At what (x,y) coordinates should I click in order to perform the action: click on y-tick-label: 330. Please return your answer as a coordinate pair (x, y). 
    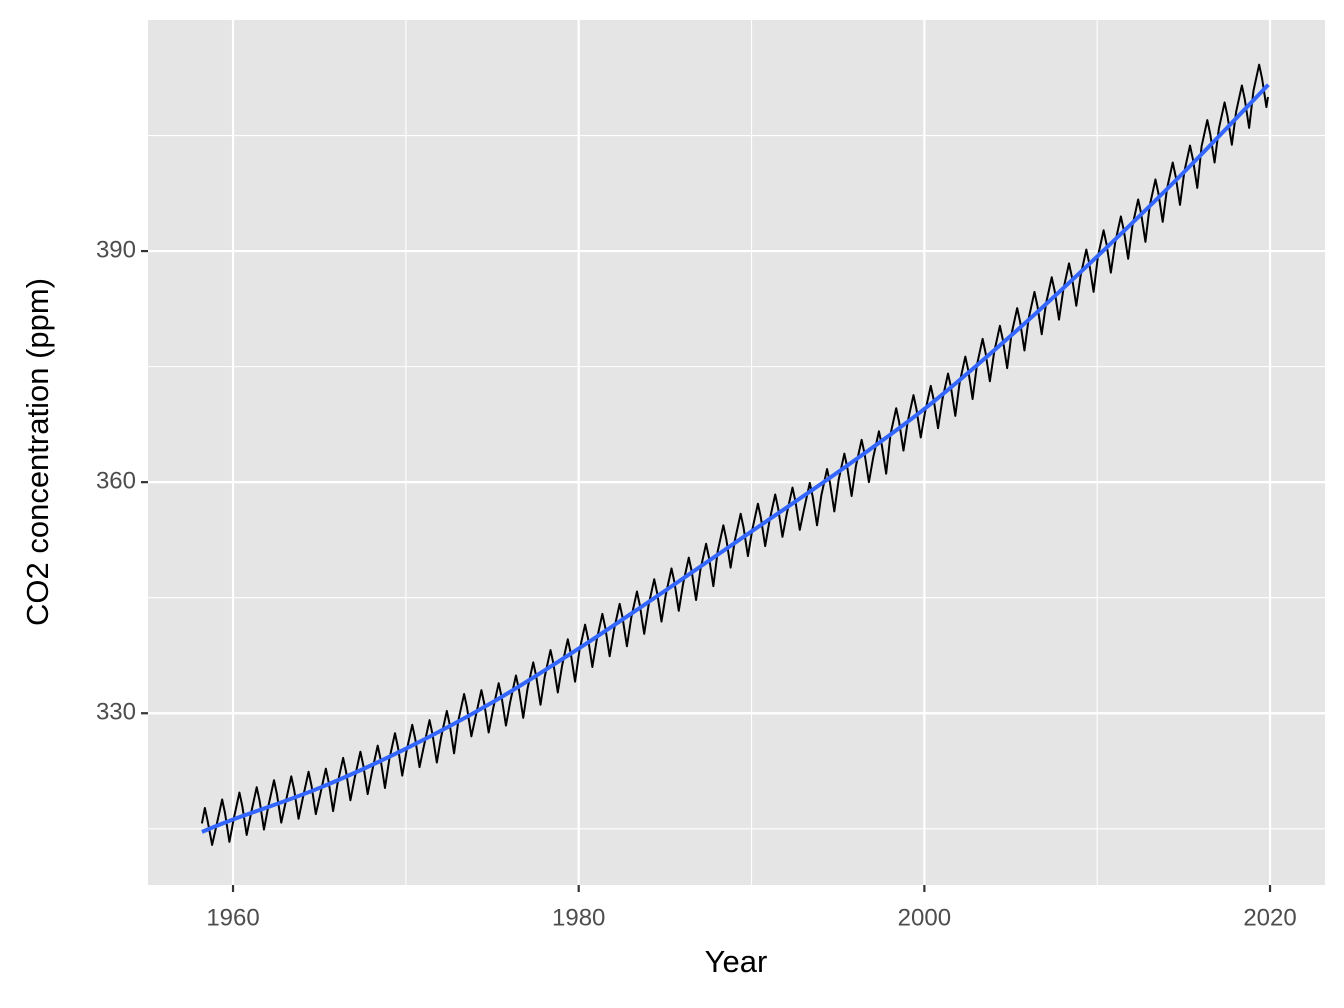
    Looking at the image, I should click on (116, 712).